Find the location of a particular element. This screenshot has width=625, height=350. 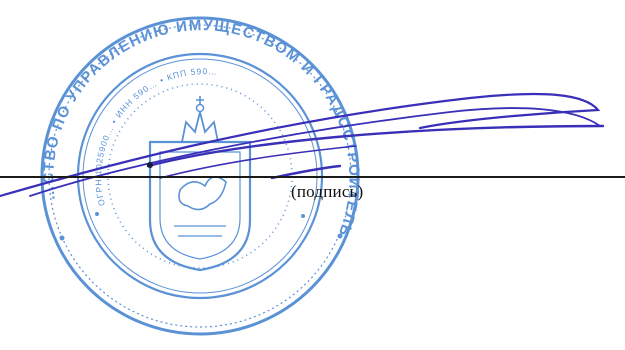

signature-caption: (подпись) is located at coordinates (327, 191).